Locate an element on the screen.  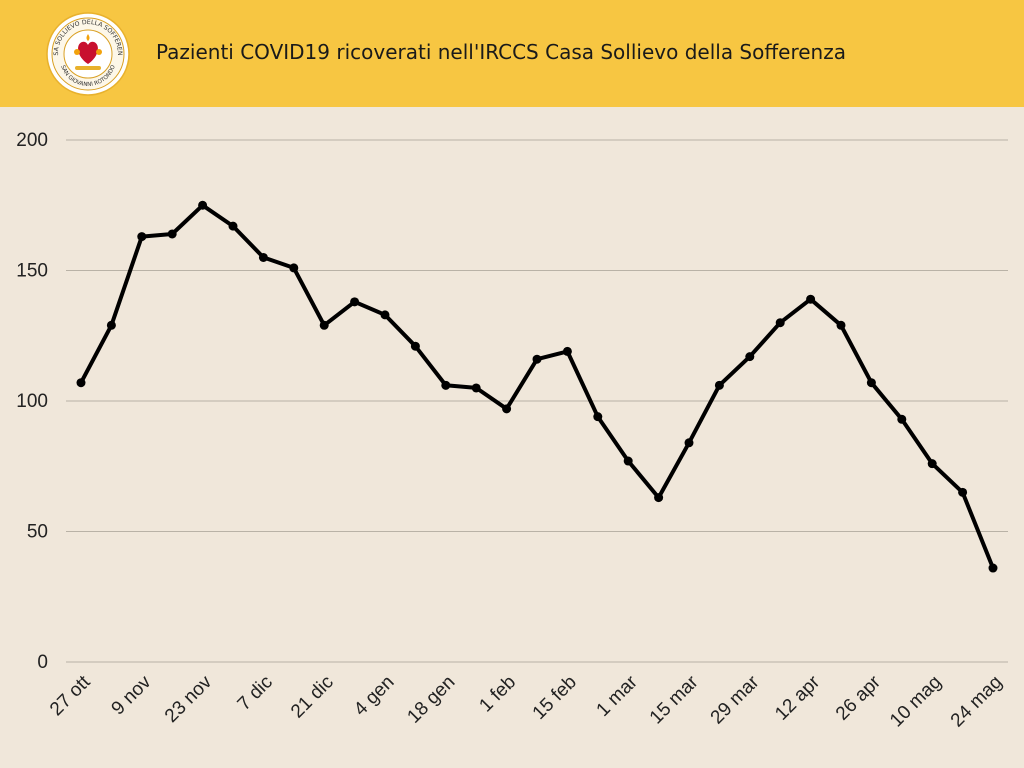
x-tick-label: 29 mar is located at coordinates (735, 699).